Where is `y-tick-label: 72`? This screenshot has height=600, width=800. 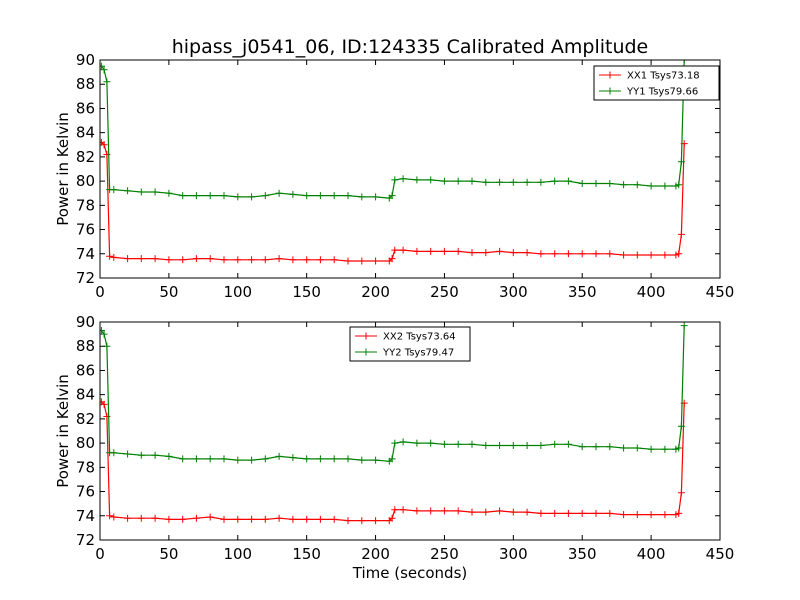
y-tick-label: 72 is located at coordinates (85, 278).